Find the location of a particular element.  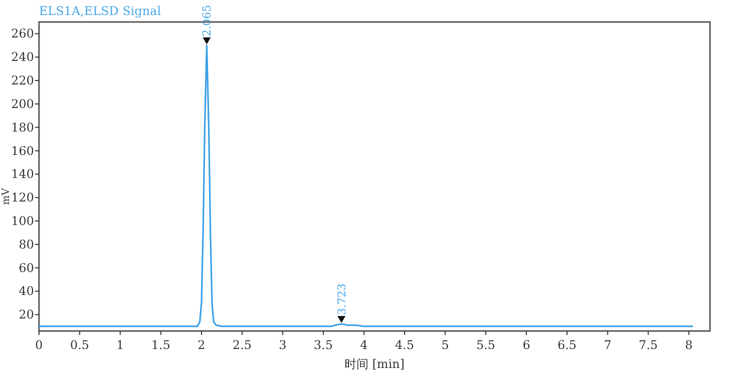

x-tick-label: 2.5 is located at coordinates (242, 345).